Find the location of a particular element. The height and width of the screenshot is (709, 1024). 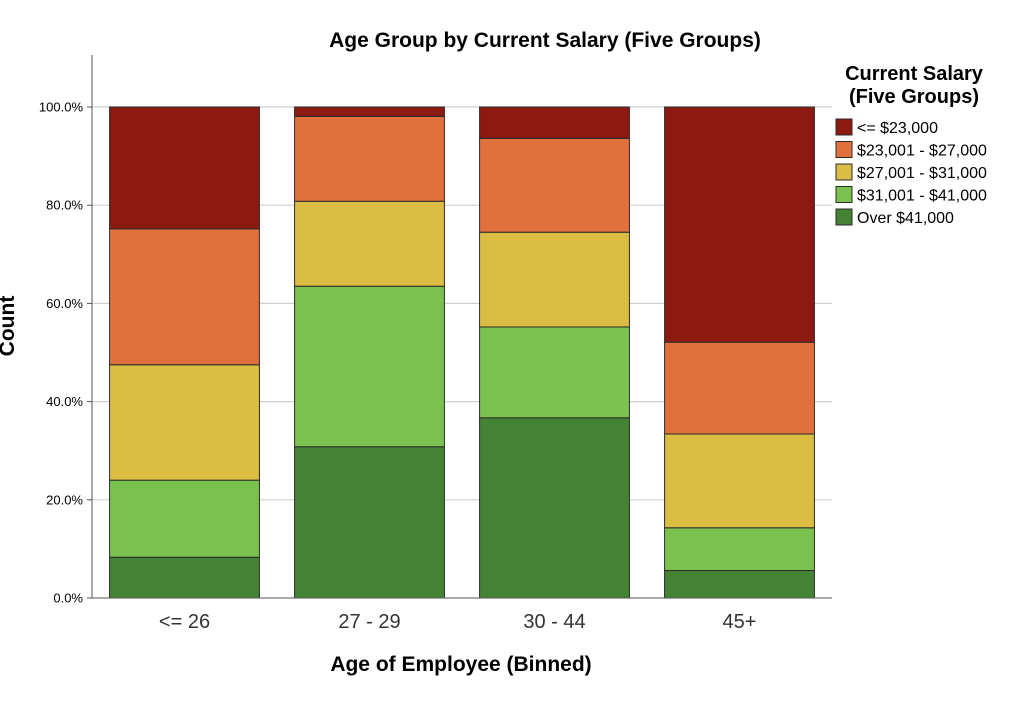

legend-item-label: $23,001 - $27,000 is located at coordinates (922, 151).